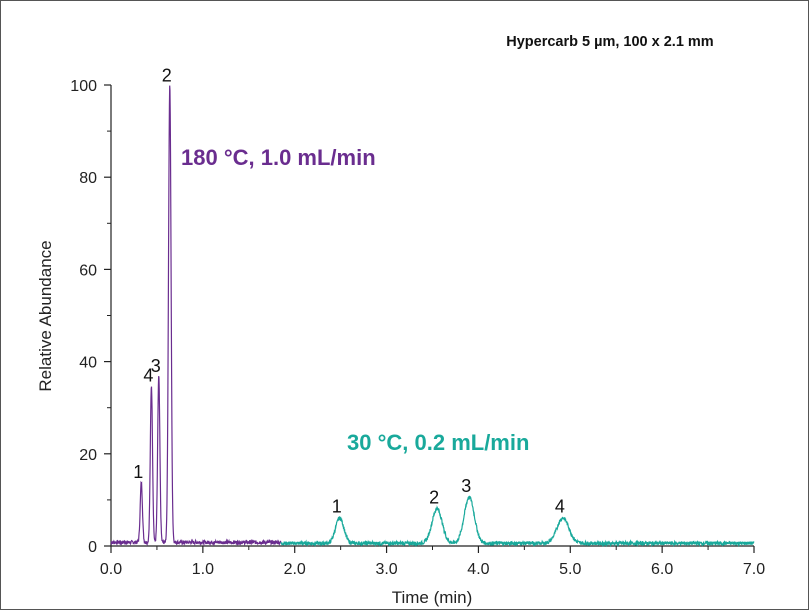  What do you see at coordinates (203, 569) in the screenshot?
I see `x-tick-label: 1.0` at bounding box center [203, 569].